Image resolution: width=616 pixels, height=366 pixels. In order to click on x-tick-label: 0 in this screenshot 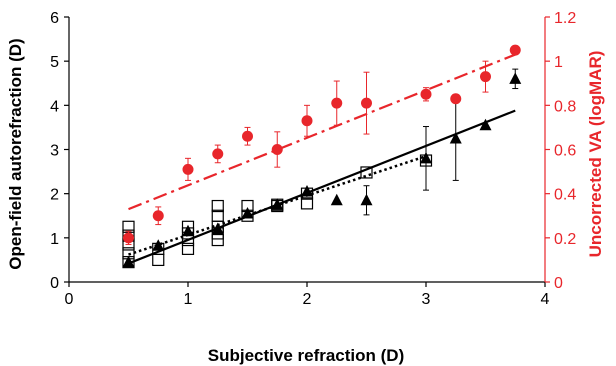, I will do `click(69, 299)`.